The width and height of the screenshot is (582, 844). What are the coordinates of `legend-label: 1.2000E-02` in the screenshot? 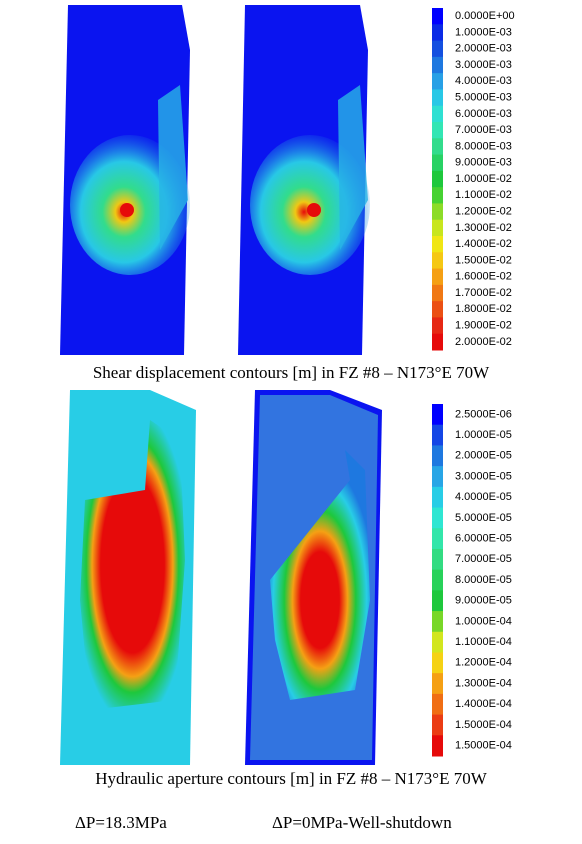 It's located at (483, 211).